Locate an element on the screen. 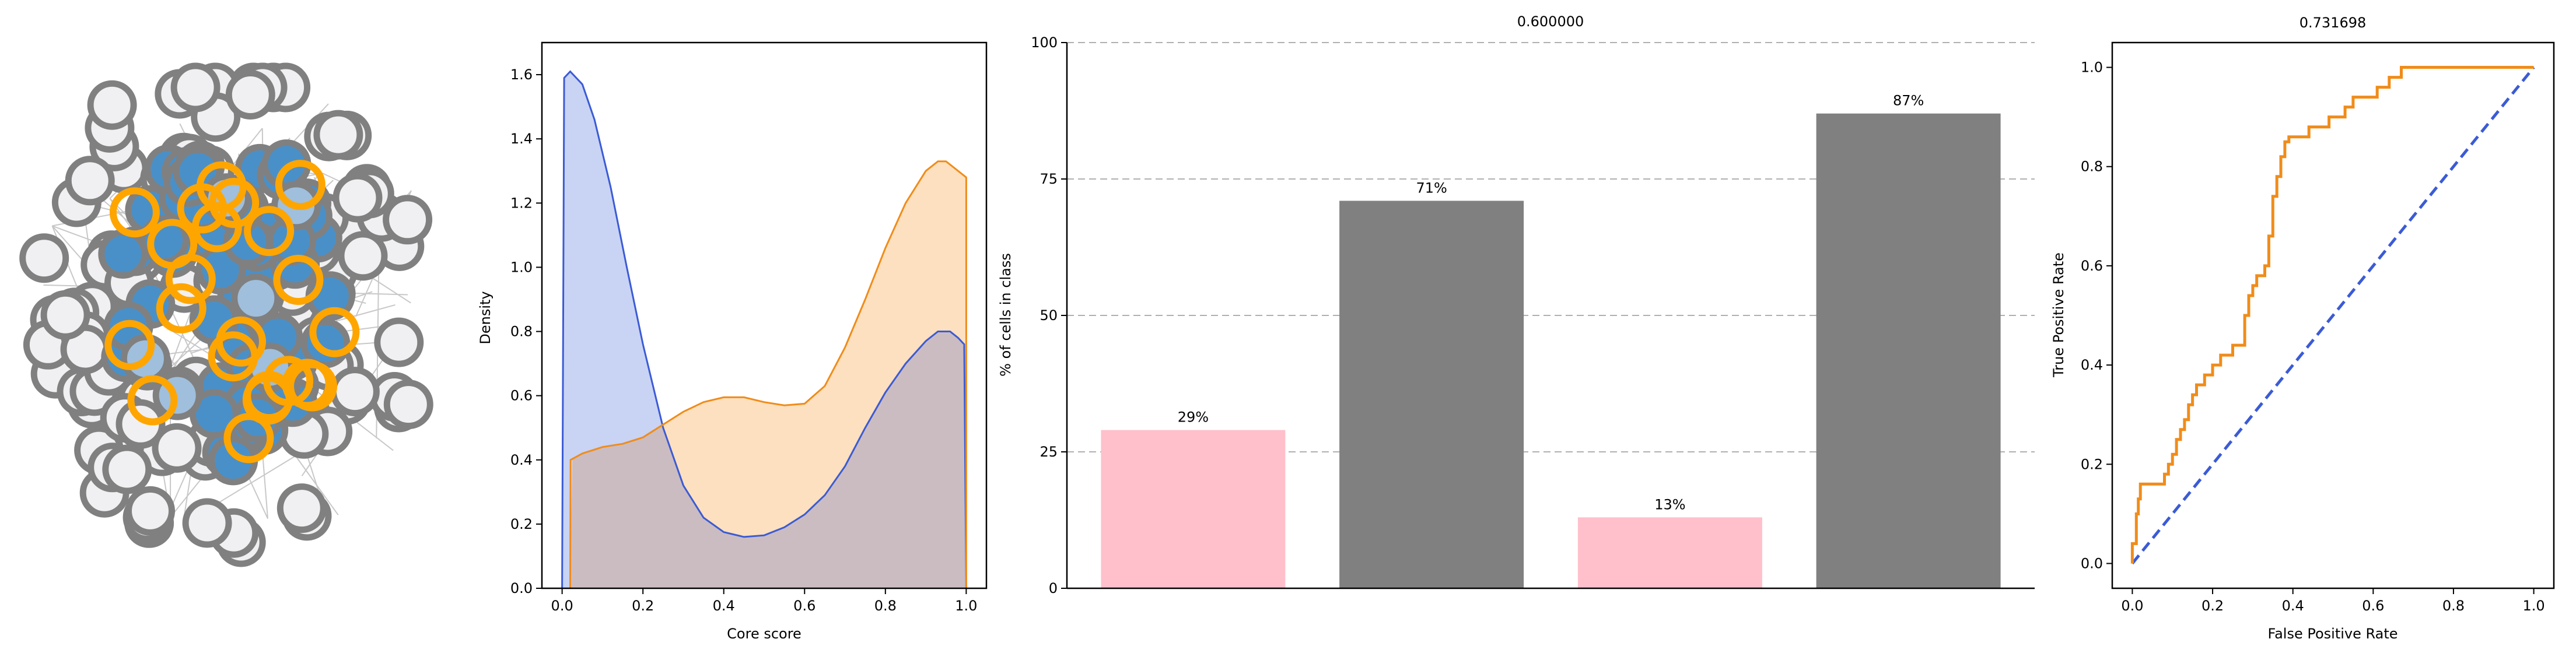 The height and width of the screenshot is (660, 2576). roc-x-tick-label: 0.0 is located at coordinates (2132, 606).